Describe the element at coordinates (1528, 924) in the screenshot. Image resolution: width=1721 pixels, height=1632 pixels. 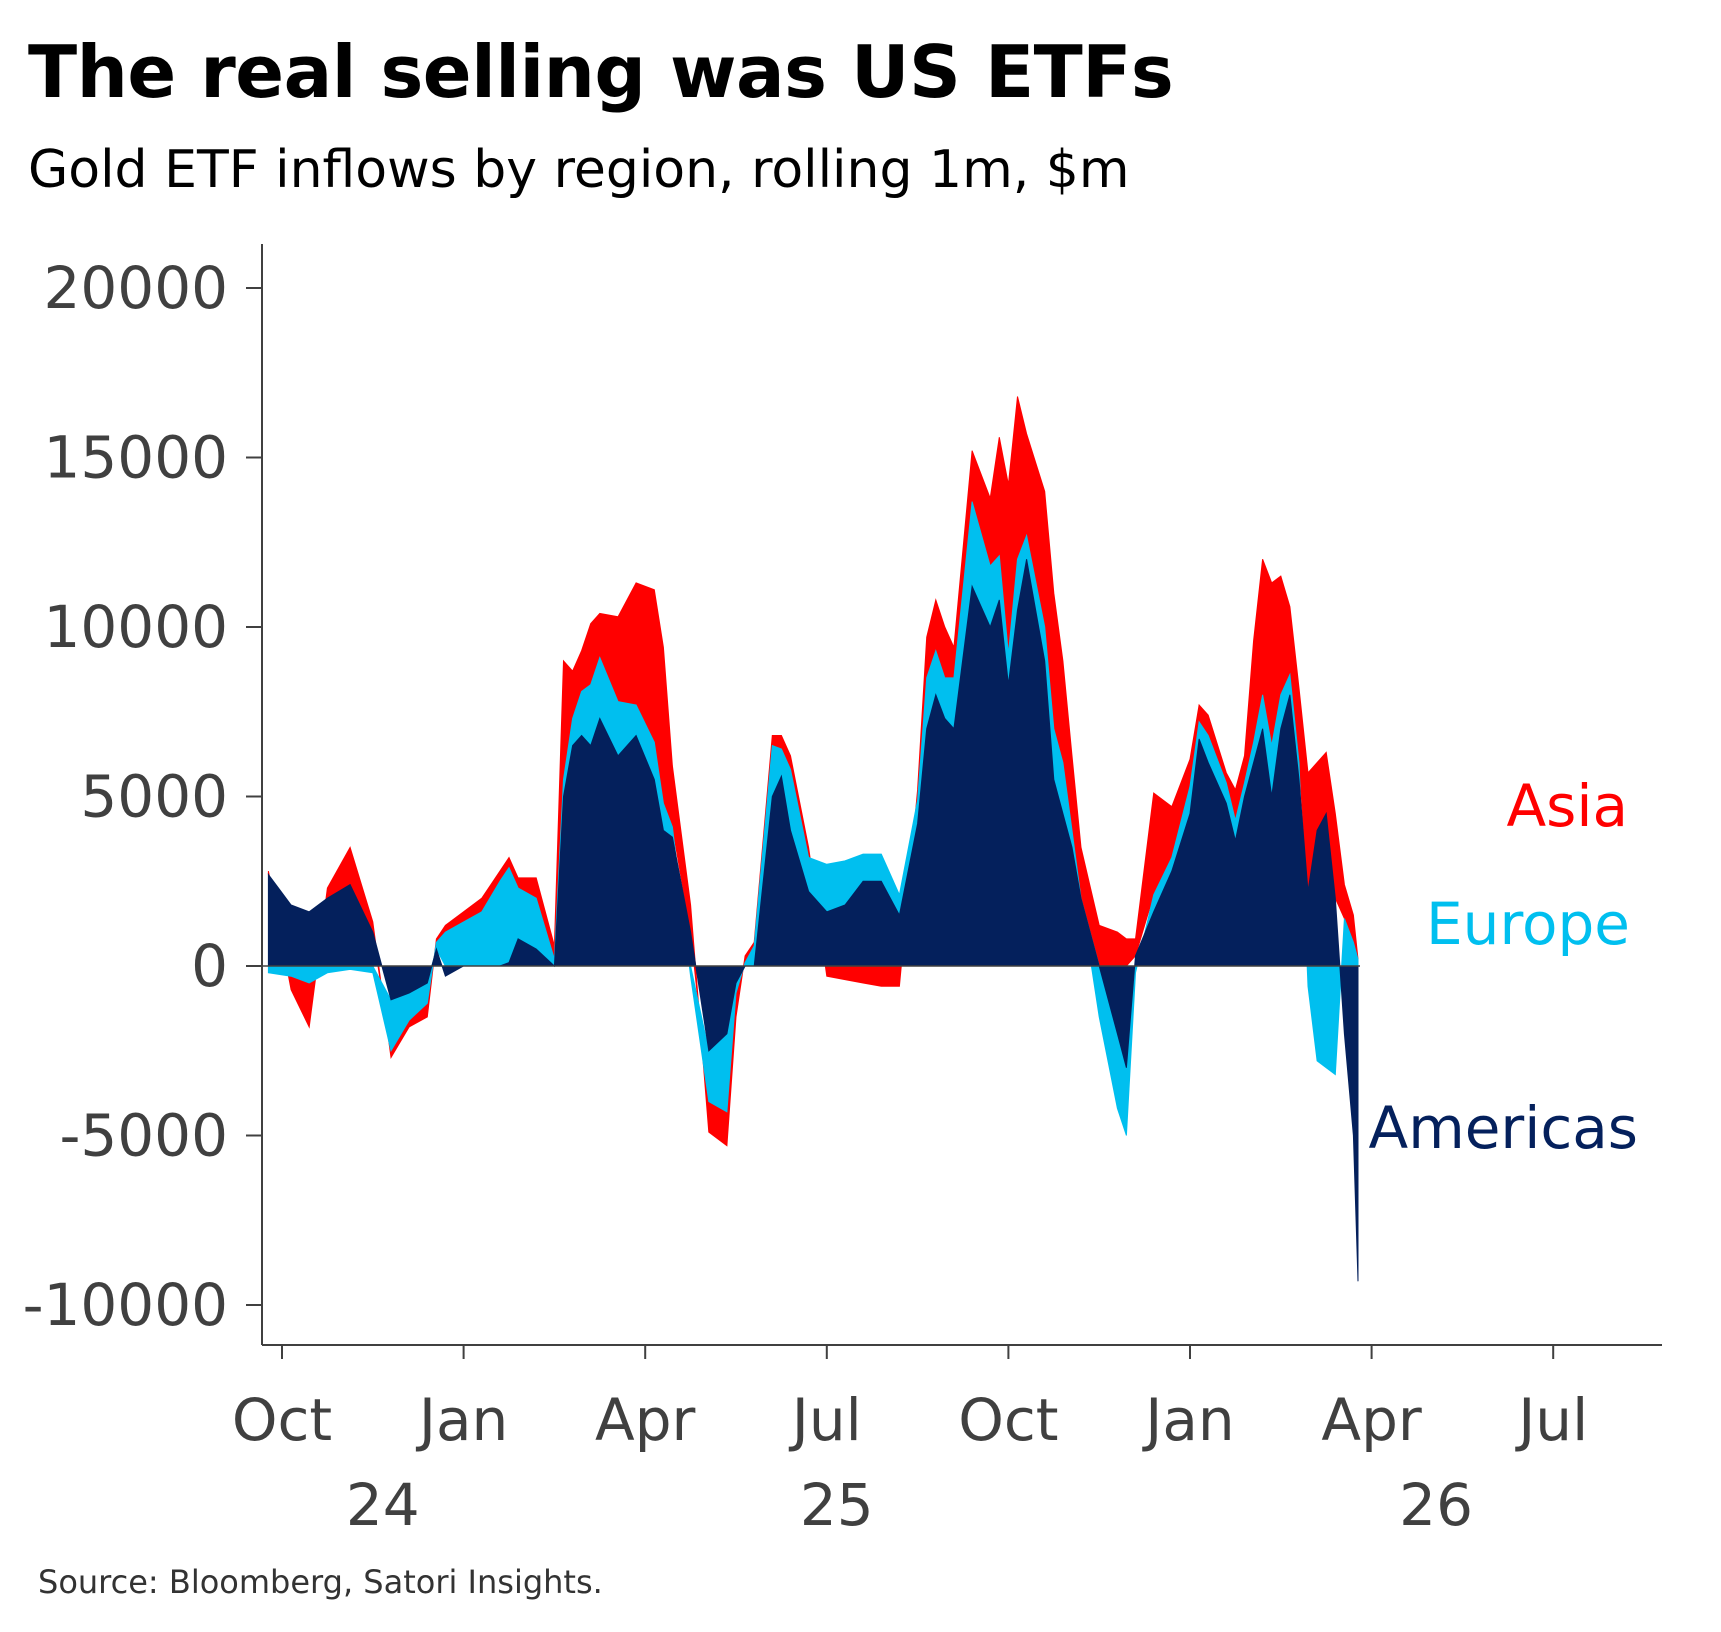
I see `legend-label-europe: Europe` at that location.